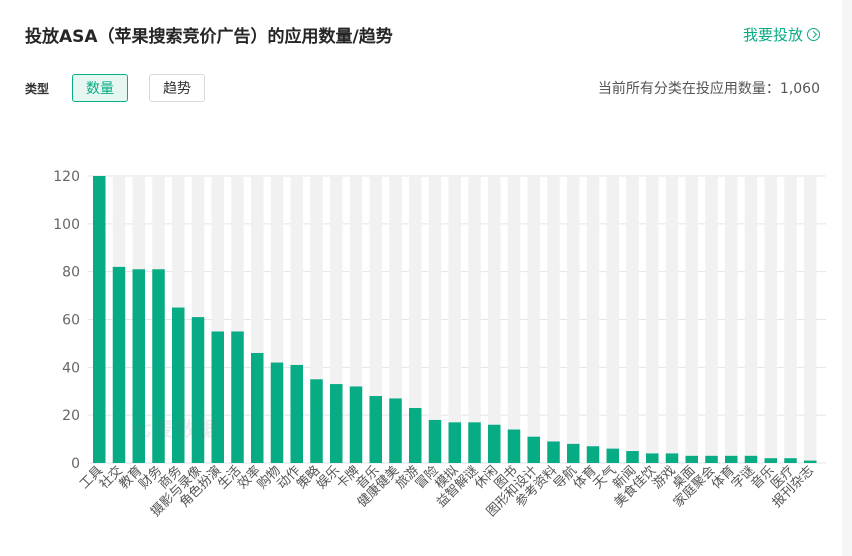 This screenshot has height=556, width=852. Describe the element at coordinates (813, 34) in the screenshot. I see `chevron-right-circle-icon` at that location.